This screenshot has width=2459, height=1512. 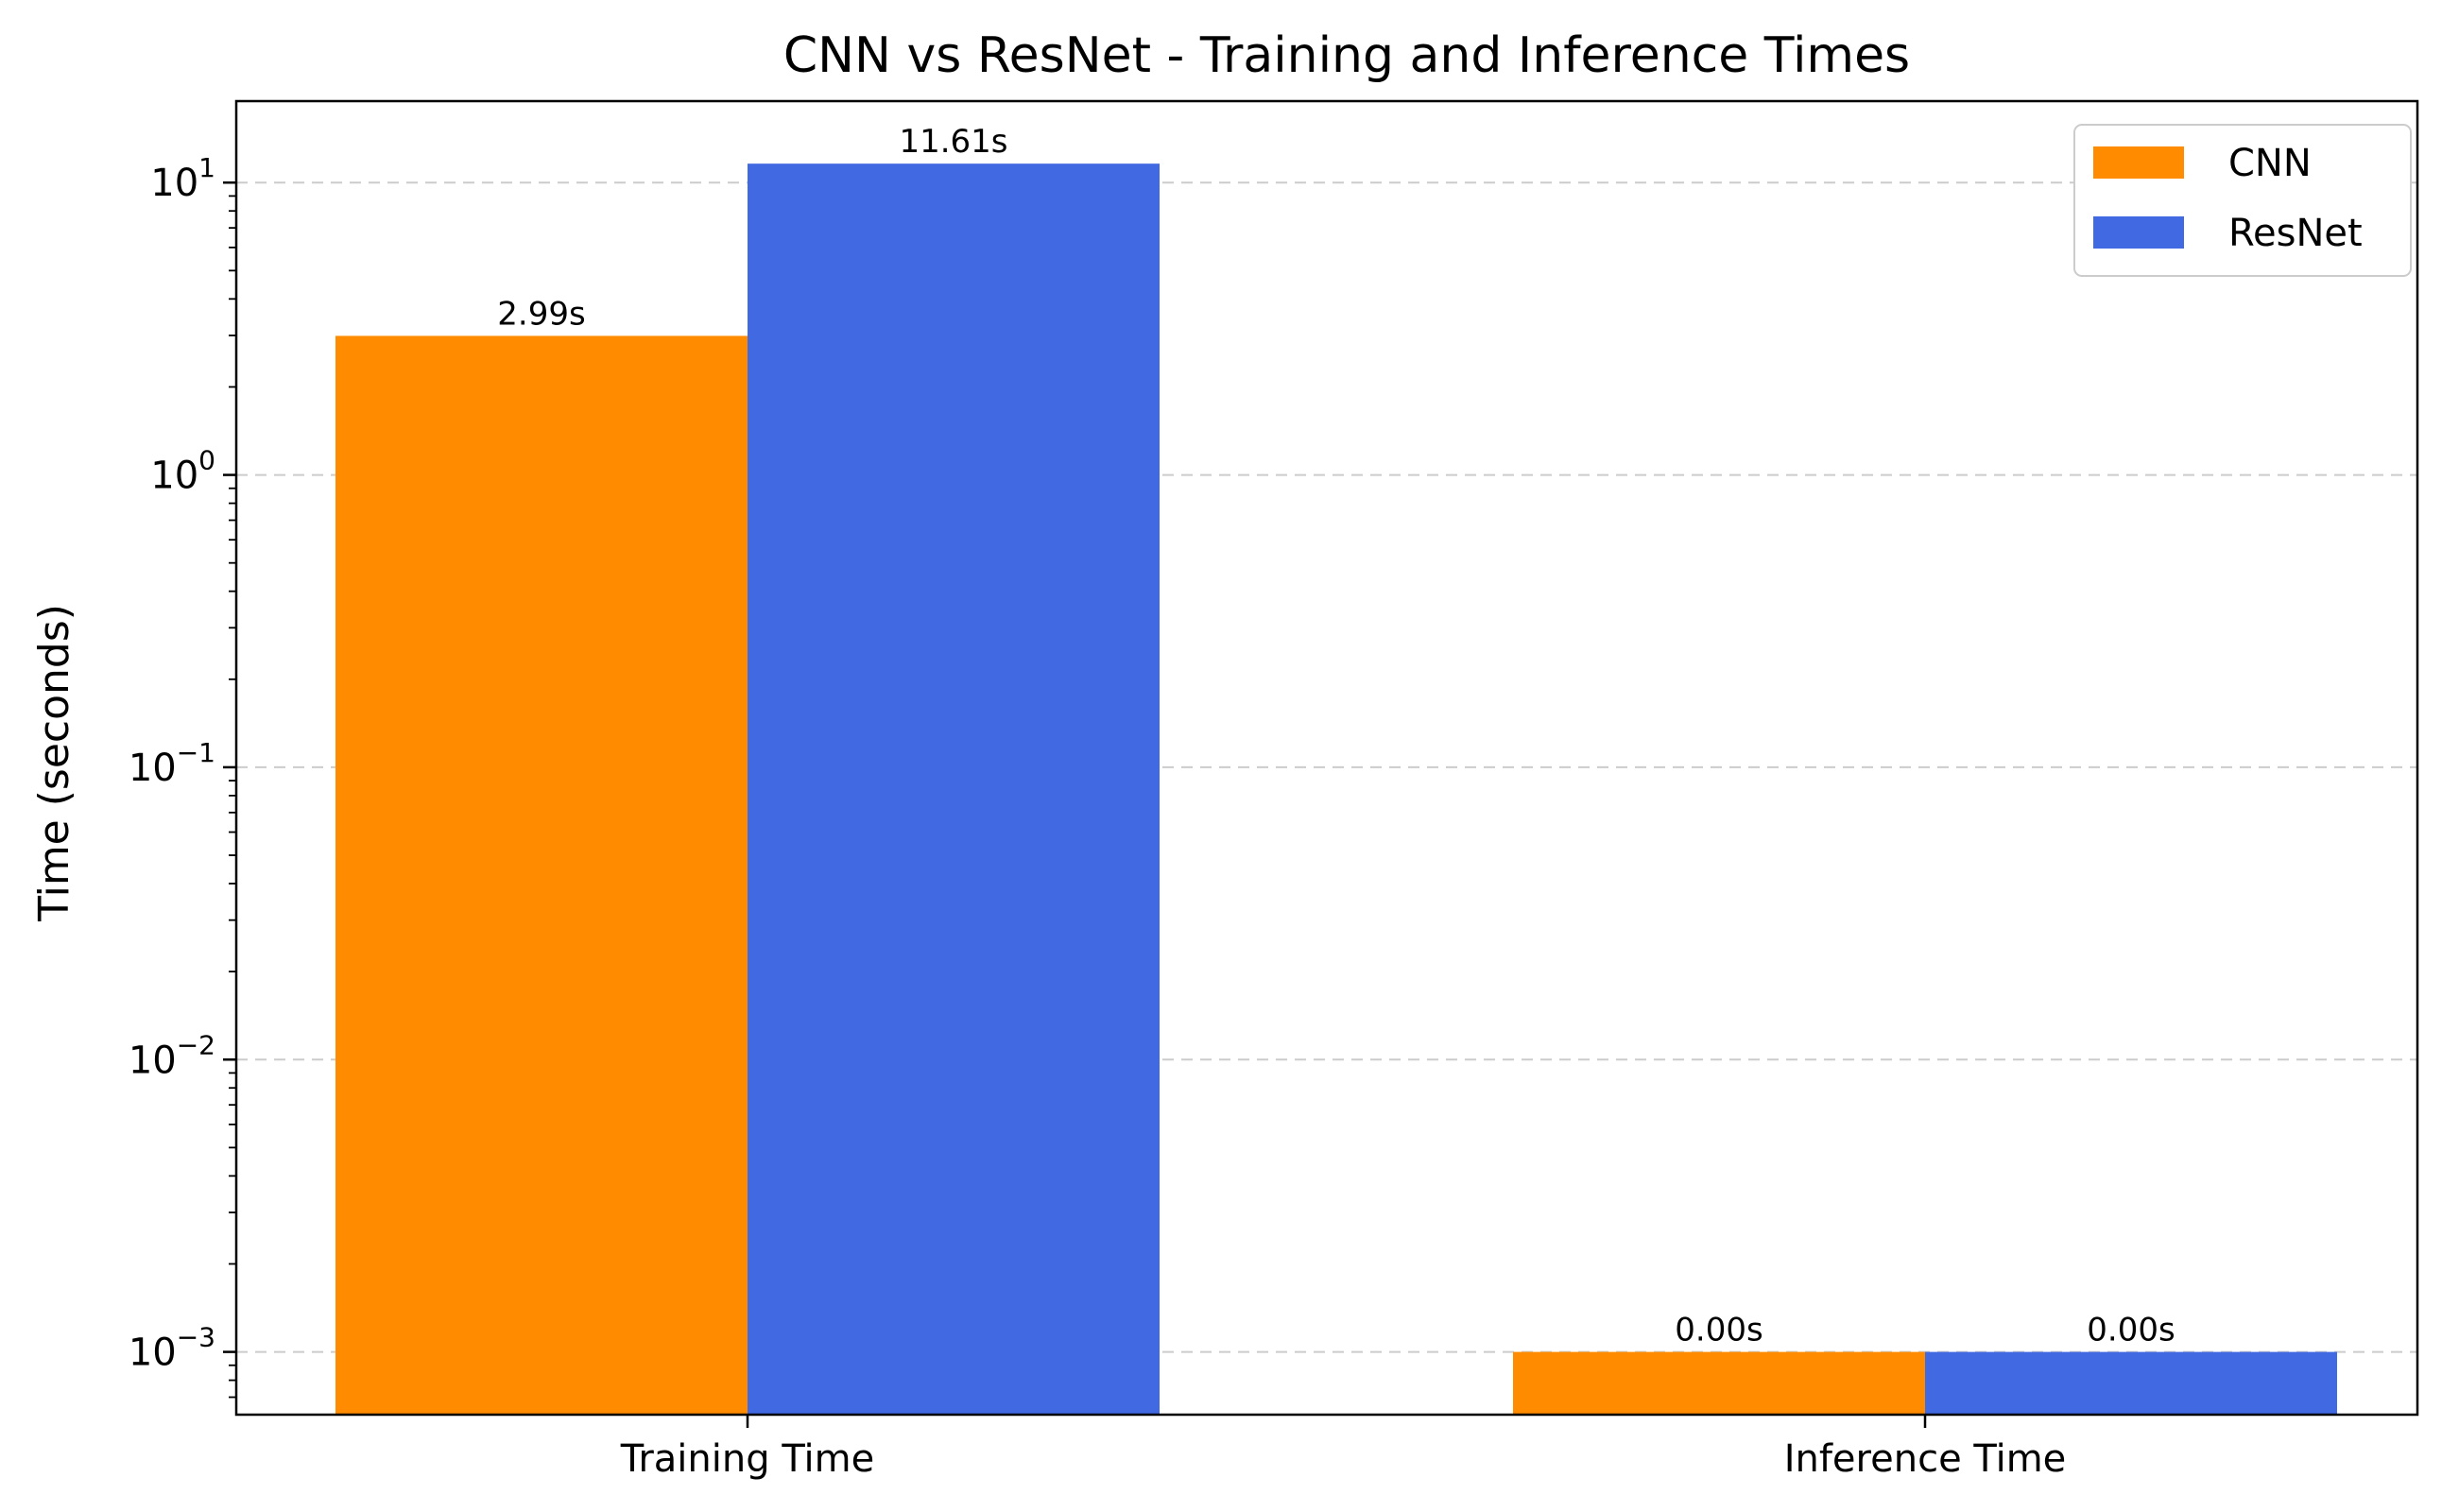 What do you see at coordinates (54, 763) in the screenshot?
I see `y-axis-label: Time (seconds)` at bounding box center [54, 763].